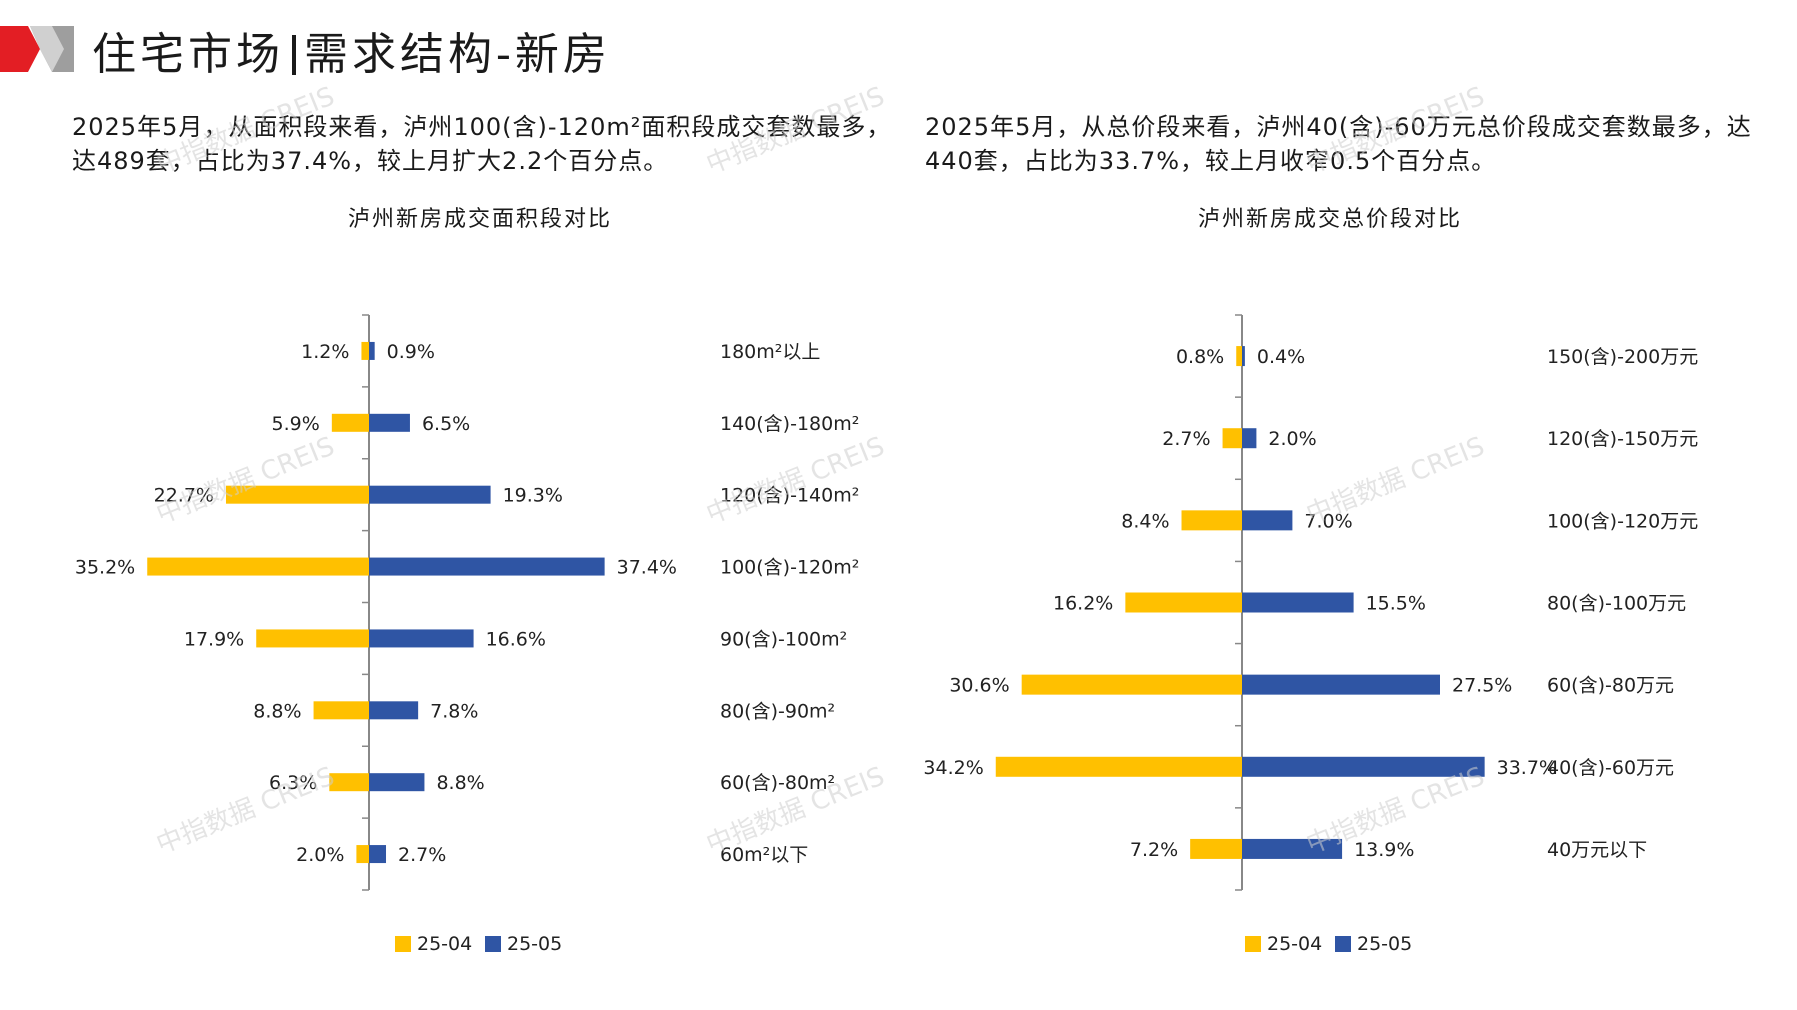  What do you see at coordinates (20, 49) in the screenshot?
I see `logo-red-shape` at bounding box center [20, 49].